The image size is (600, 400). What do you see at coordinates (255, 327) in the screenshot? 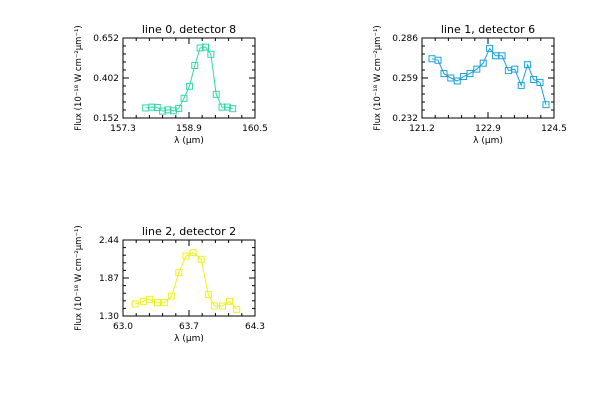
I see `x-tick-label: 64.3` at bounding box center [255, 327].